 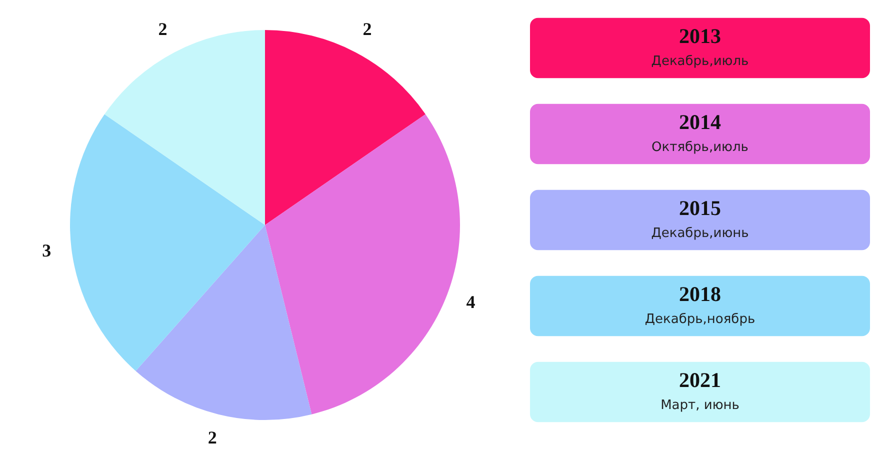 I want to click on category-label: 2014 Октябрь,июль, so click(x=700, y=132).